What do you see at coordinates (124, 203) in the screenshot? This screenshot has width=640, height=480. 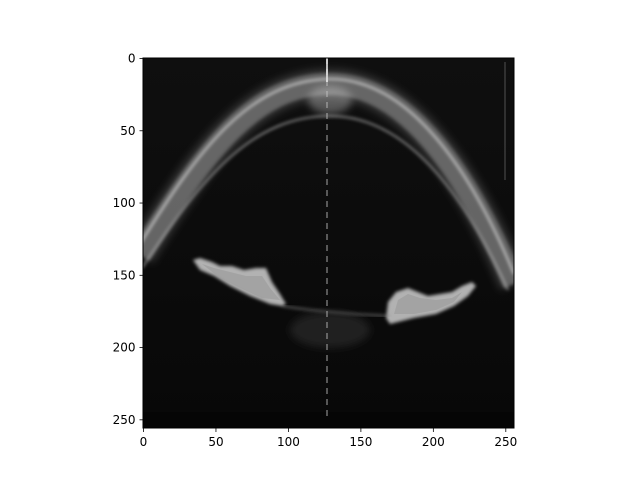 I see `y-tick-label: 100` at bounding box center [124, 203].